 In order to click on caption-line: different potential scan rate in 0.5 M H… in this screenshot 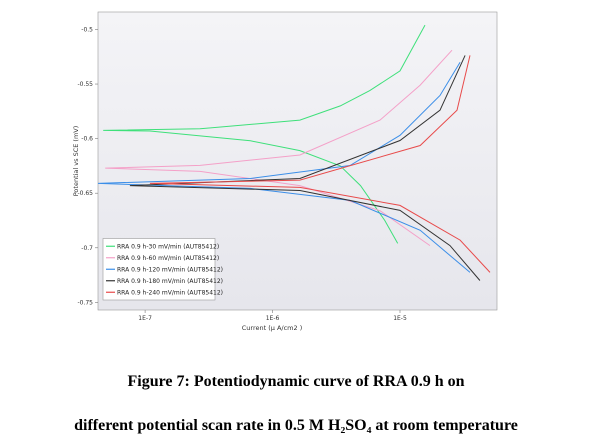, I will do `click(296, 425)`.